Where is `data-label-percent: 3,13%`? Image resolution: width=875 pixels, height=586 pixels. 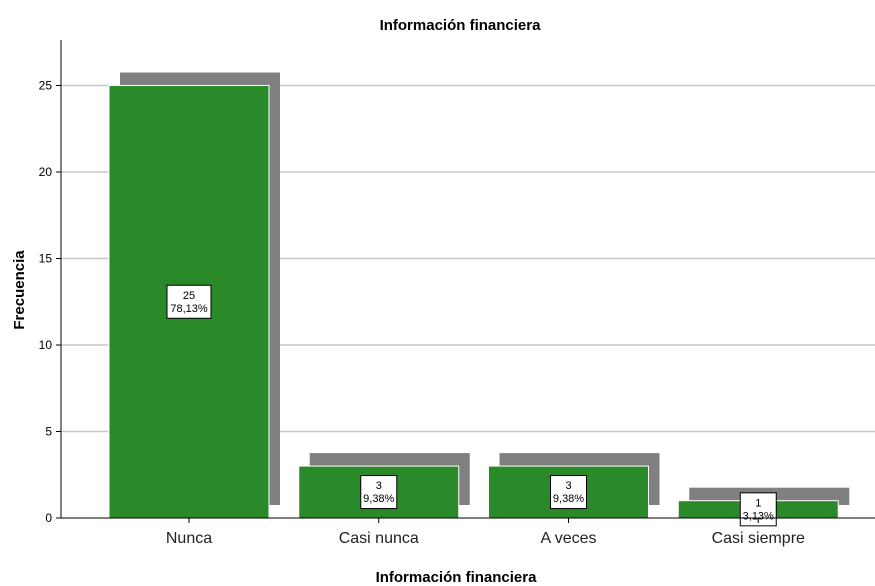
data-label-percent: 3,13% is located at coordinates (758, 516).